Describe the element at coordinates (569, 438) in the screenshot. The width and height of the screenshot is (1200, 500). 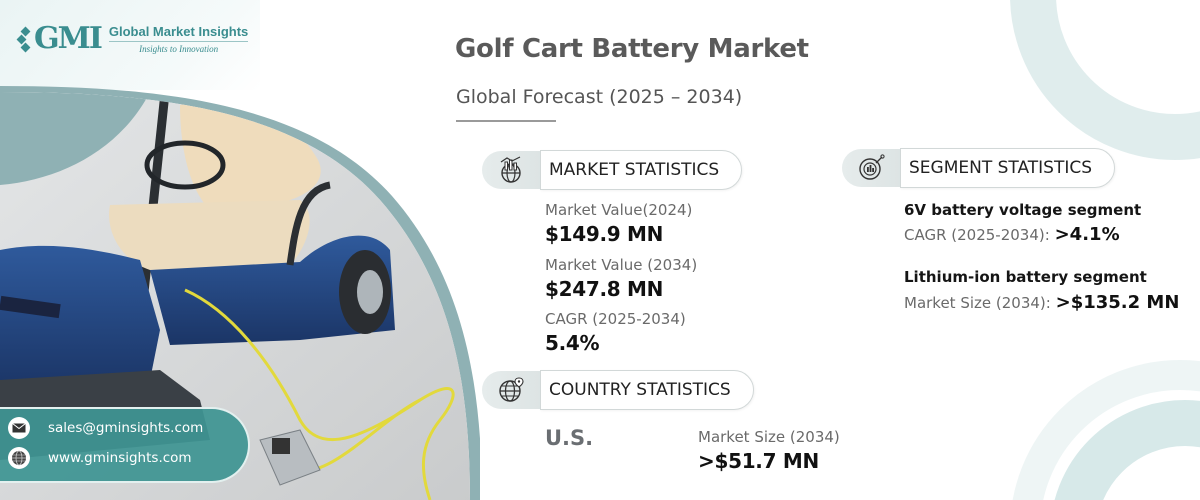
I see `country-name: U.S.` at that location.